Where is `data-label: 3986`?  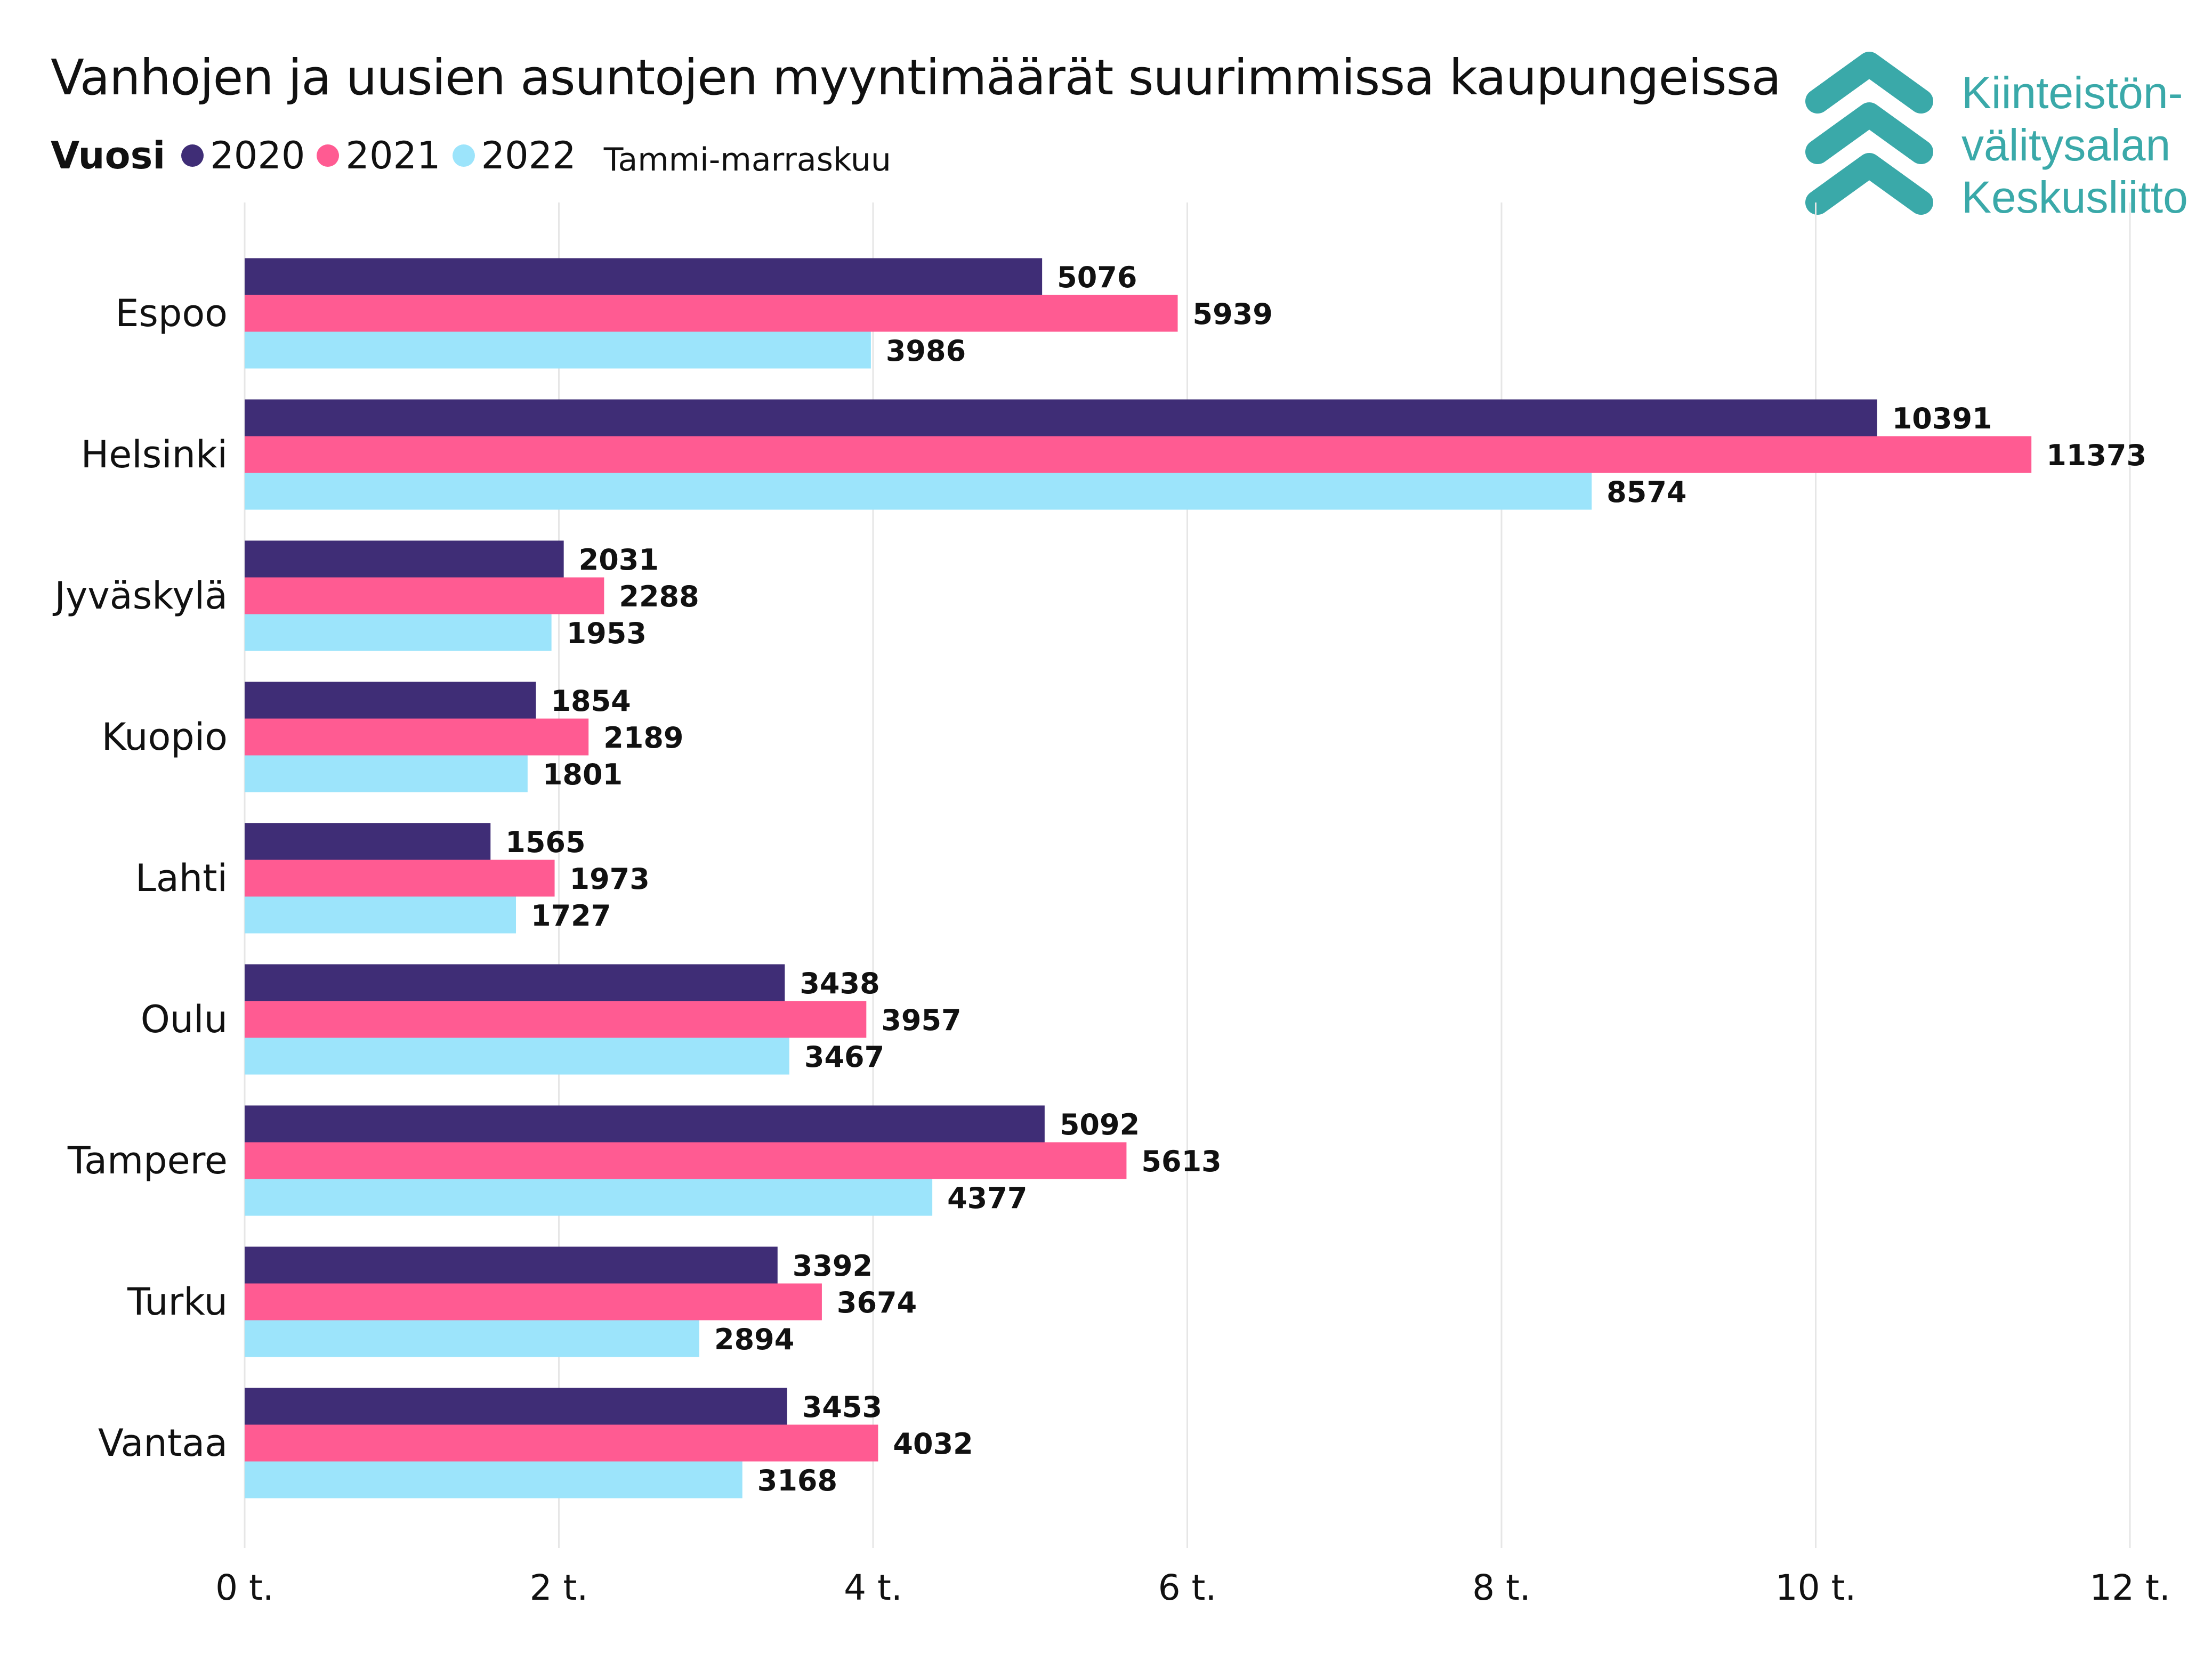
data-label: 3986 is located at coordinates (926, 351).